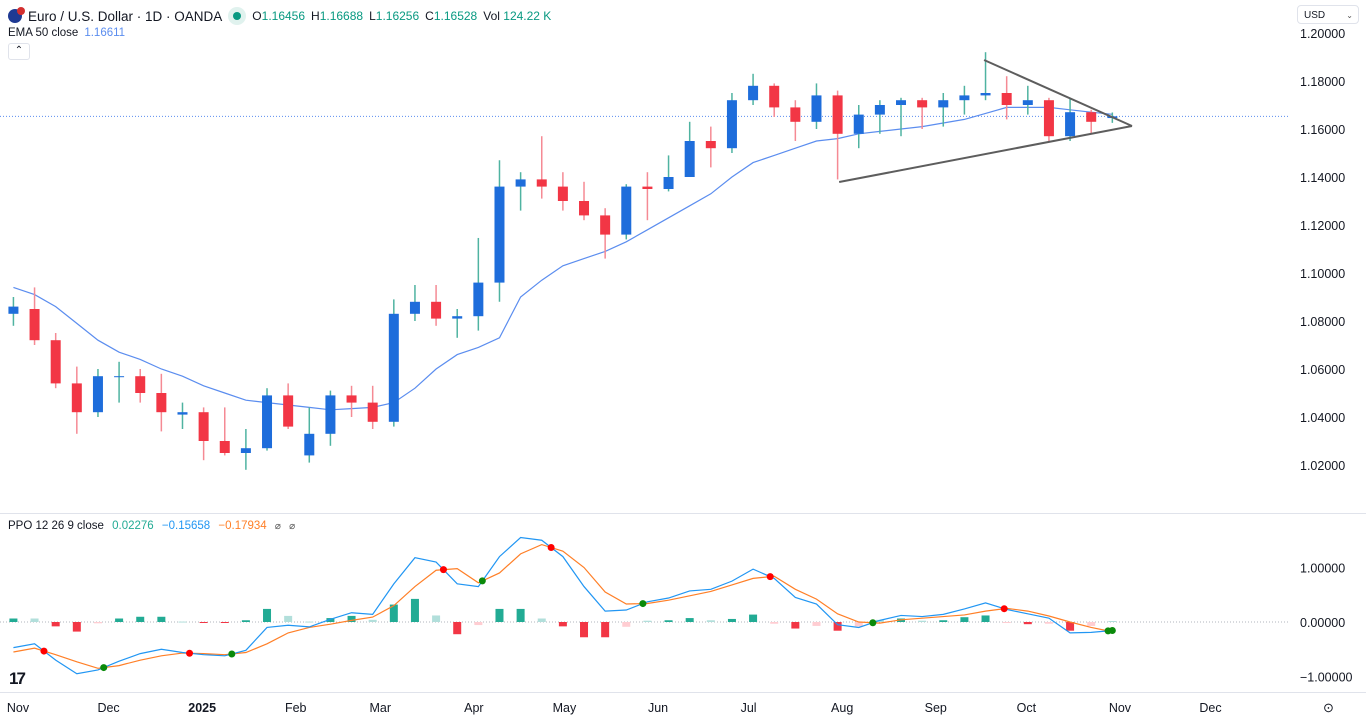 Image resolution: width=1366 pixels, height=722 pixels. Describe the element at coordinates (66, 33) in the screenshot. I see `ema-legend: EMA 50 close 1.16611` at that location.